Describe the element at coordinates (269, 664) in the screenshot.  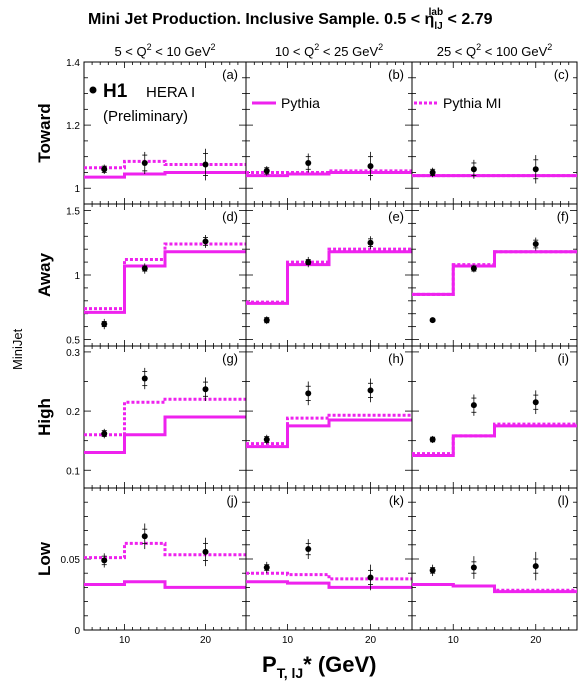
I see `x-axis-main: P` at that location.